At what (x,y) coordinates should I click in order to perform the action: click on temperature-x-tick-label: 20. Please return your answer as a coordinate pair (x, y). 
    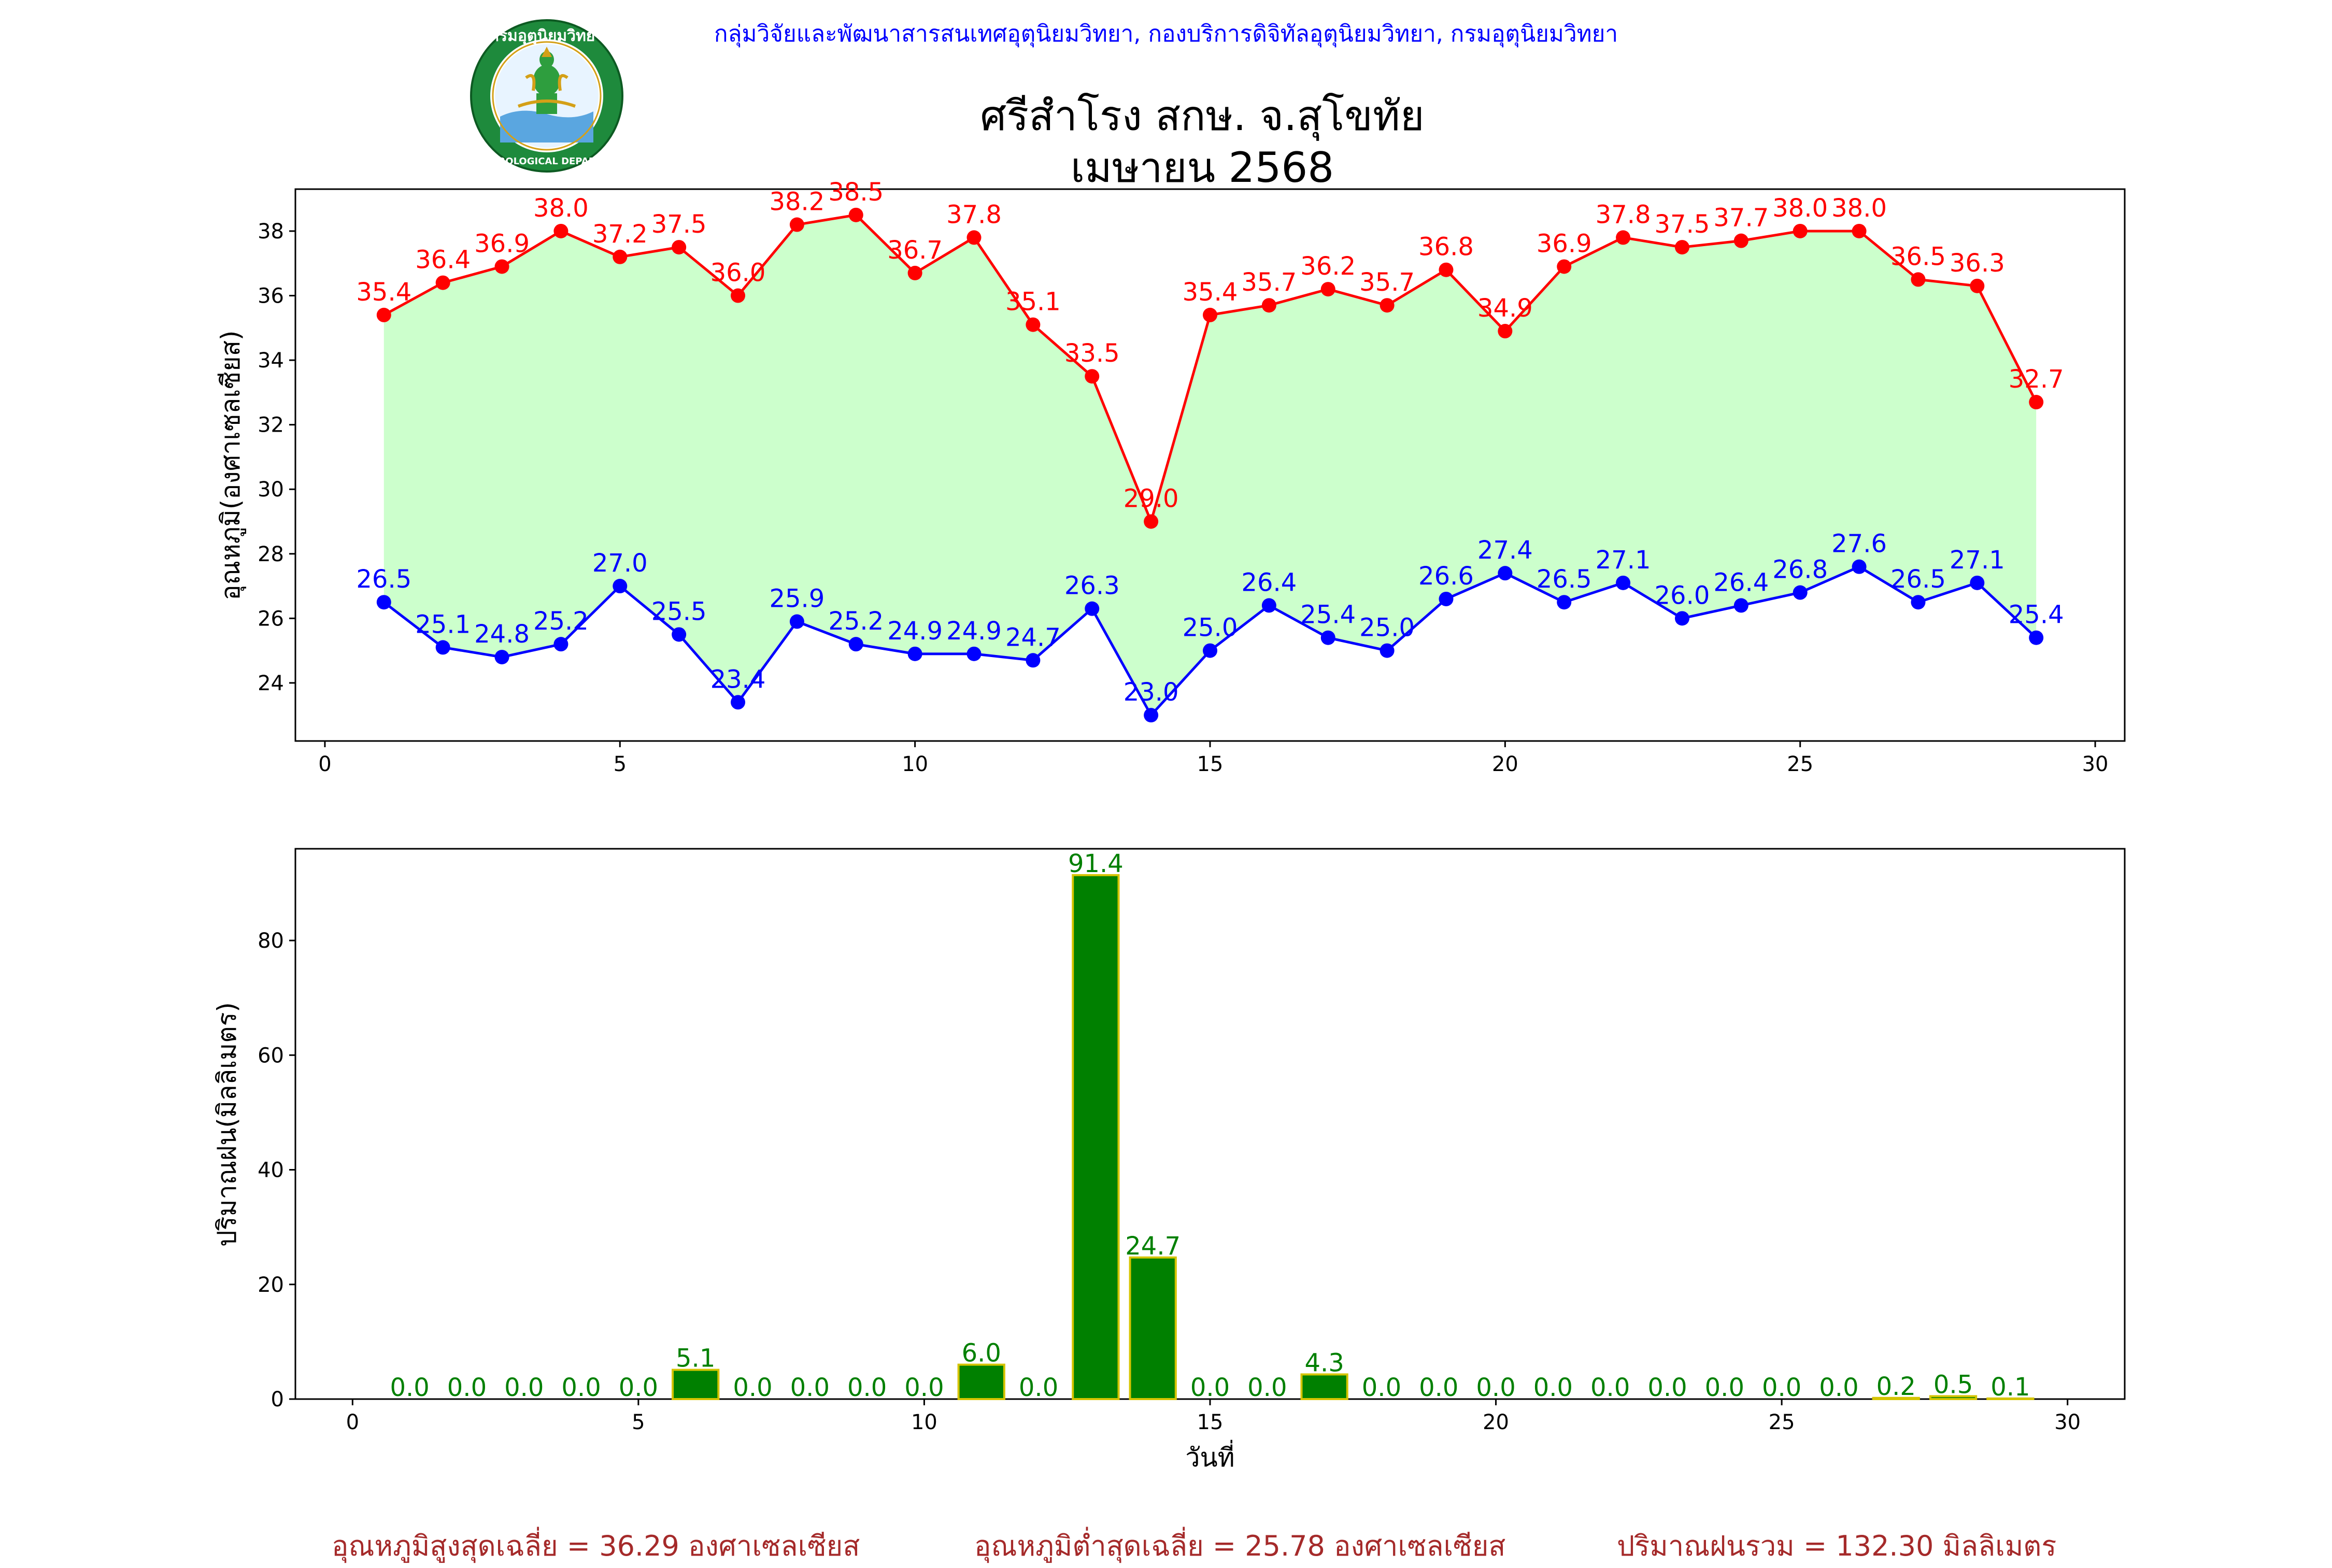
    Looking at the image, I should click on (1505, 764).